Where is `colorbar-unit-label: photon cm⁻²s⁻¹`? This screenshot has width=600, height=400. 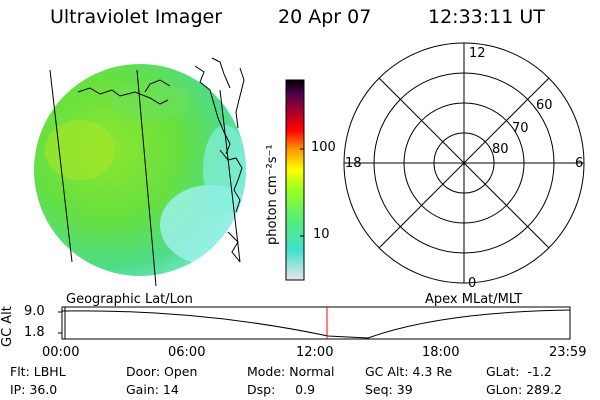
colorbar-unit-label: photon cm⁻²s⁻¹ is located at coordinates (272, 194).